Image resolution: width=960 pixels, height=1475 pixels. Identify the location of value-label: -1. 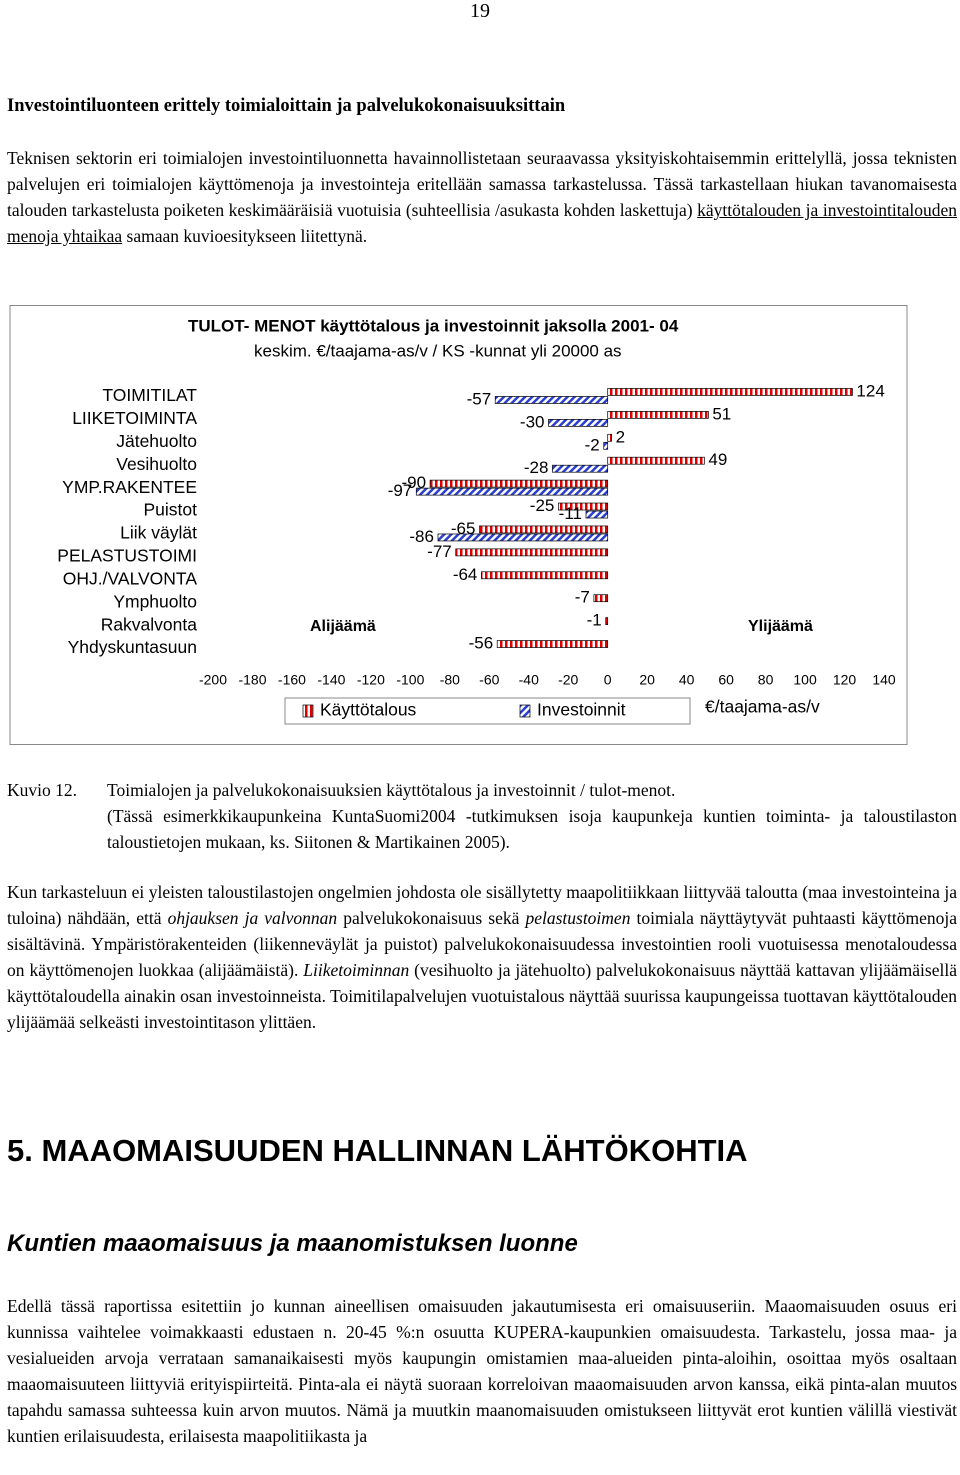
(594, 620).